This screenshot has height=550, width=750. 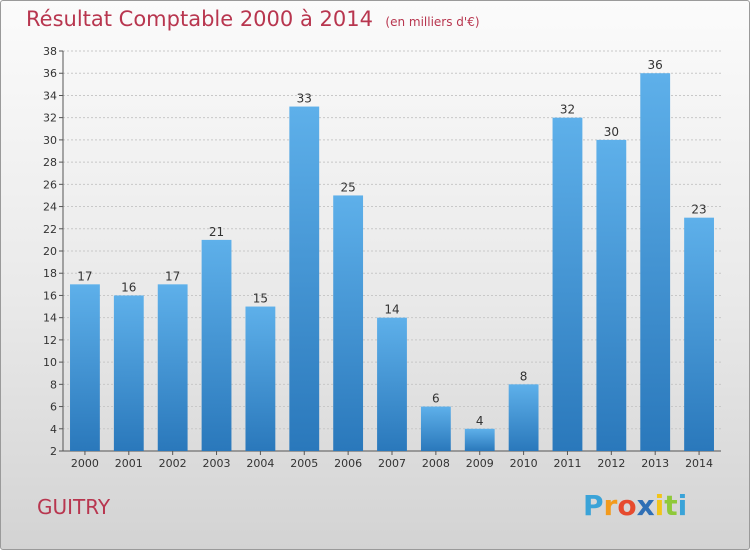 What do you see at coordinates (53, 429) in the screenshot?
I see `y-tick-label: 4` at bounding box center [53, 429].